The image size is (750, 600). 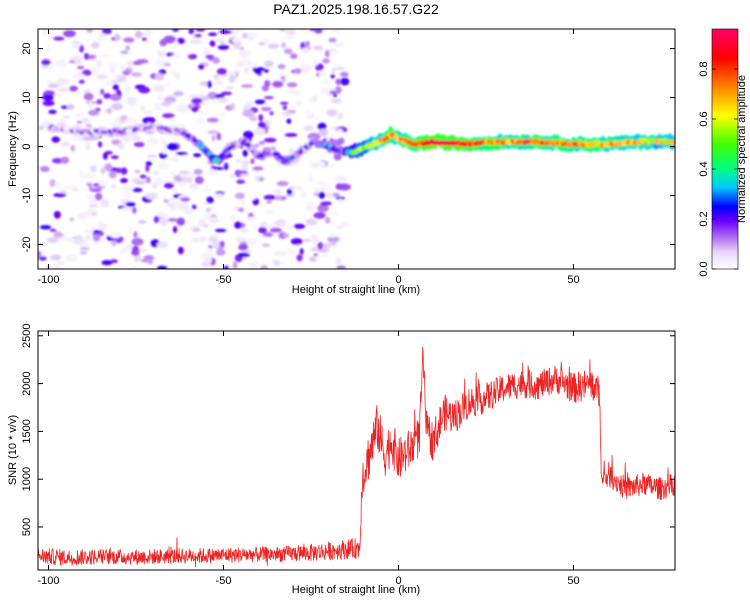 What do you see at coordinates (224, 581) in the screenshot?
I see `snr-x-tick-label: -50` at bounding box center [224, 581].